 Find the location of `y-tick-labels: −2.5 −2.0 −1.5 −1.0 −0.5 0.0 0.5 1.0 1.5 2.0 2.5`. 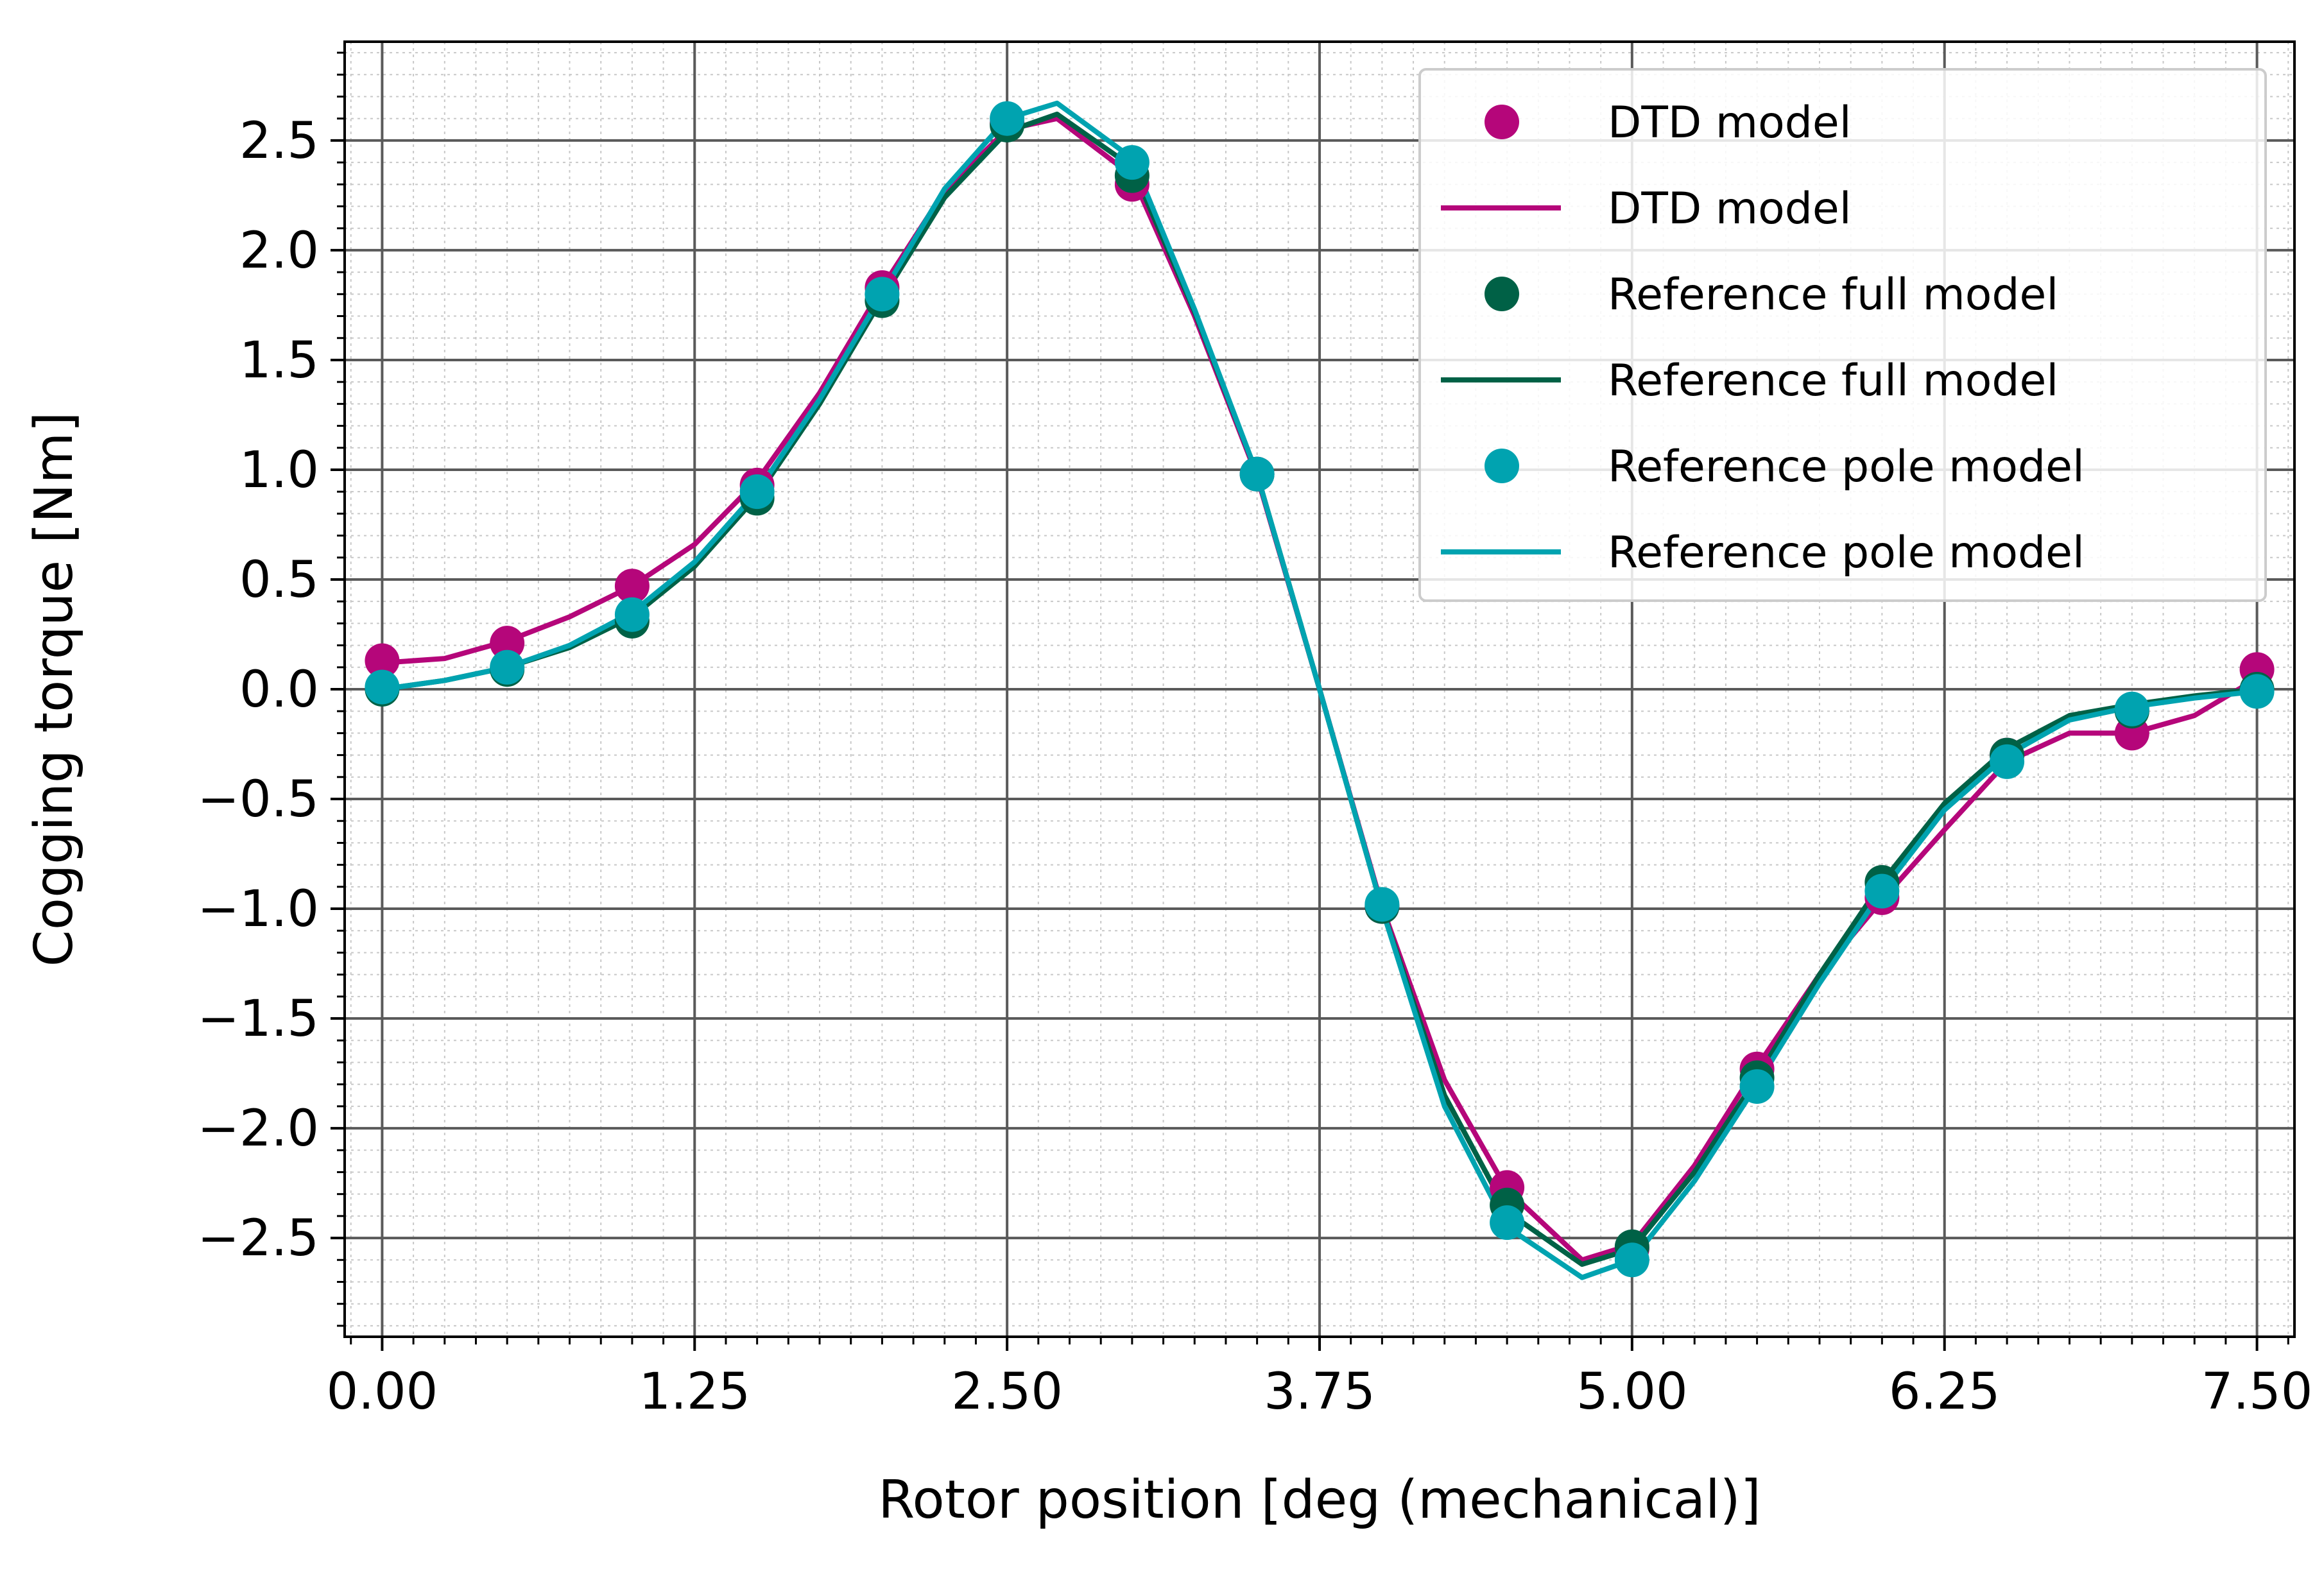

y-tick-labels: −2.5 −2.0 −1.5 −1.0 −0.5 0.0 0.5 1.0 1.5 2.0 2.5 is located at coordinates (258, 690).